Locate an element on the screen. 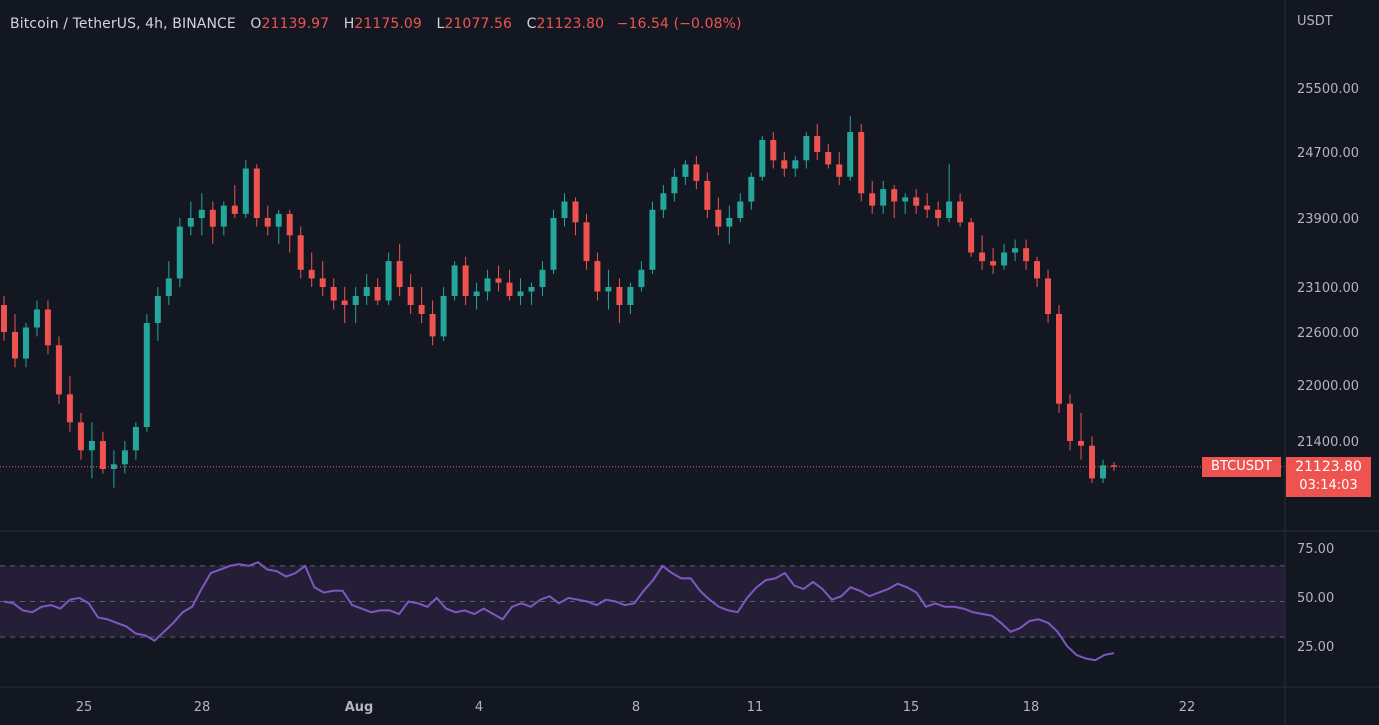 The height and width of the screenshot is (725, 1379). time-tick-label: 18 is located at coordinates (1031, 707).